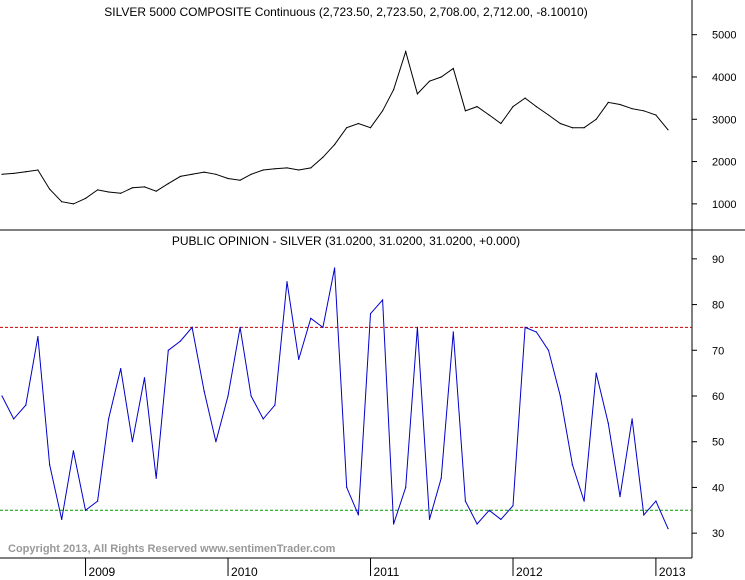 The image size is (745, 580). What do you see at coordinates (724, 163) in the screenshot?
I see `price-y-tick-label: 2000` at bounding box center [724, 163].